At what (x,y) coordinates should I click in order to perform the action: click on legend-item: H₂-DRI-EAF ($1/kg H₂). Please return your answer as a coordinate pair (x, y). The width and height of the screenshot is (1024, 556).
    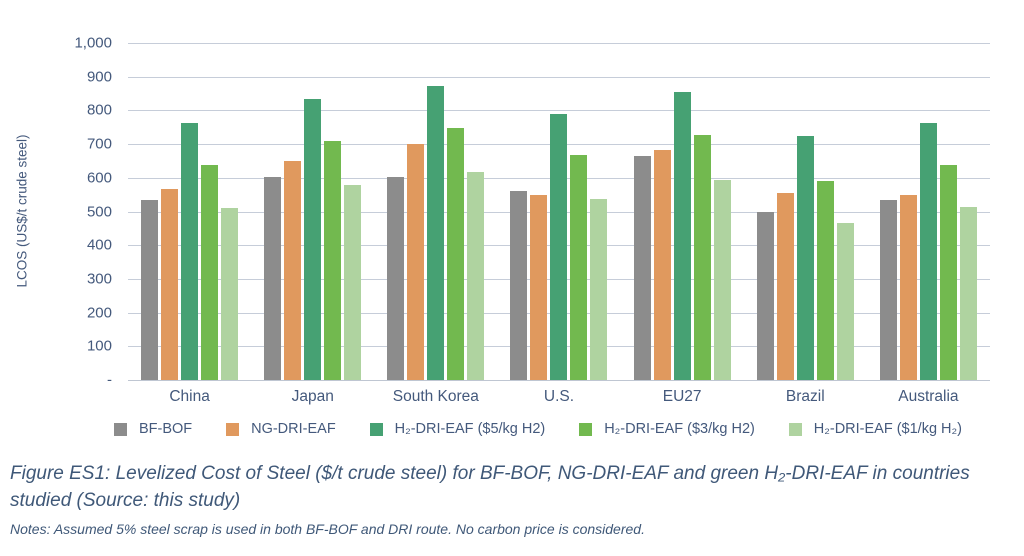
    Looking at the image, I should click on (875, 429).